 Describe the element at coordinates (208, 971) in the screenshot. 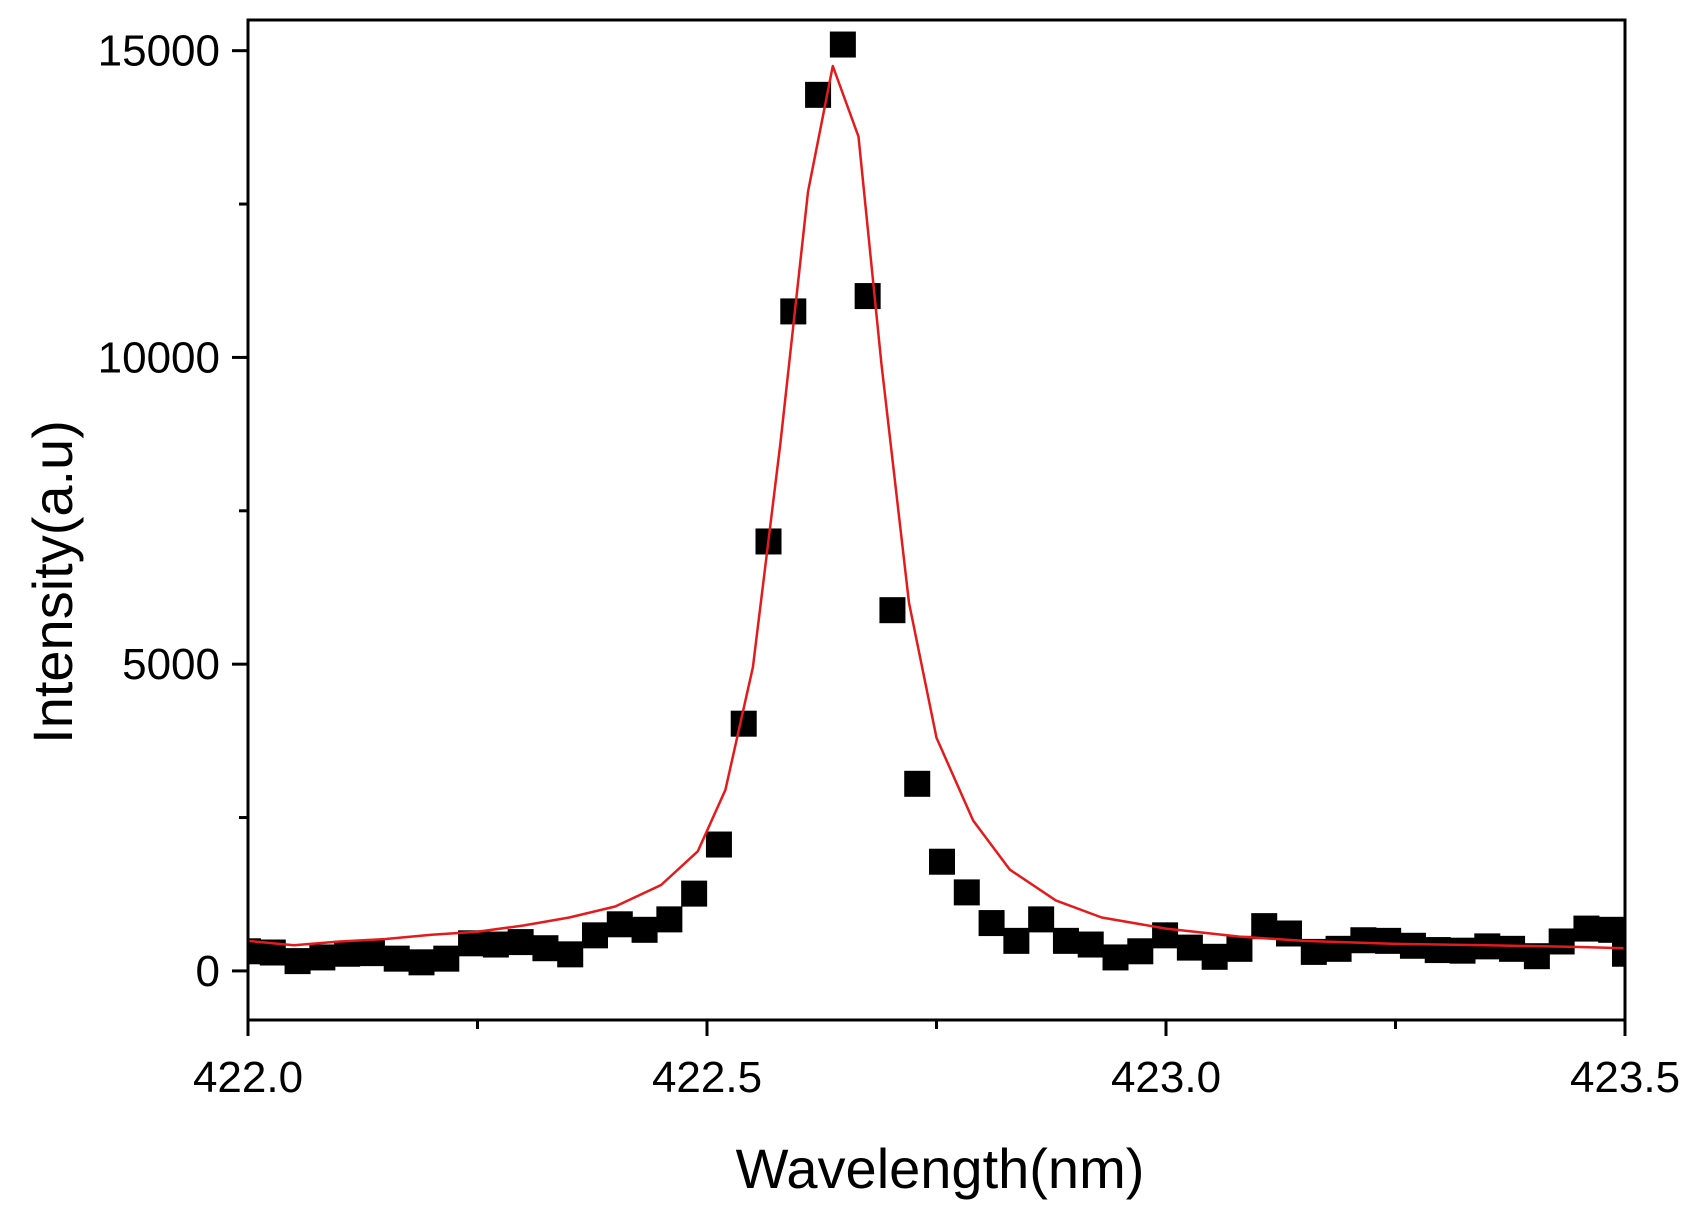

I see `y-tick-label: 0` at that location.